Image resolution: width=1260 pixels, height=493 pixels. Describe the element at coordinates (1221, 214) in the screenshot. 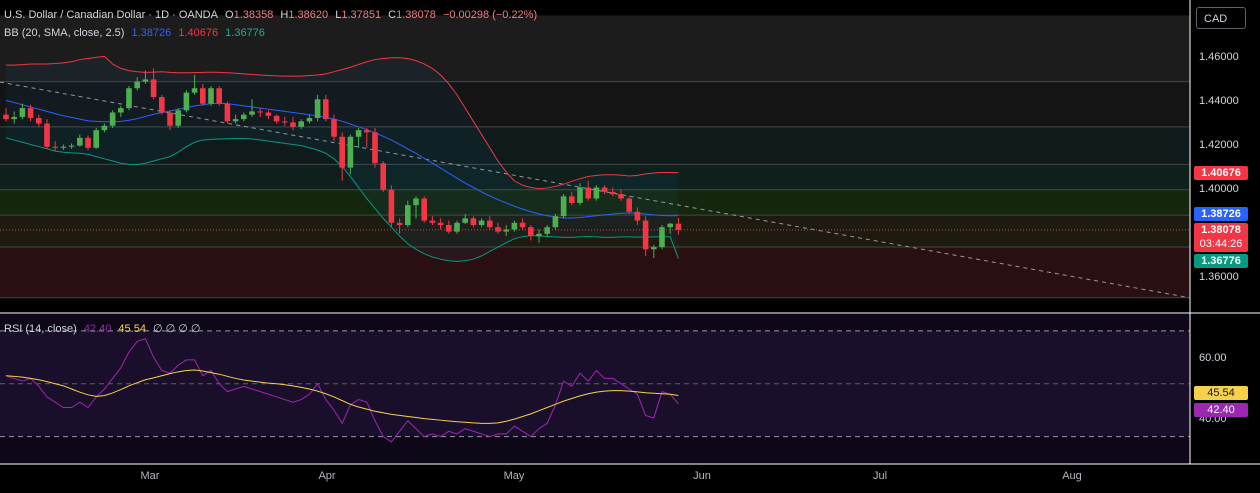

I see `bb-basis-badge: 1.38726` at that location.